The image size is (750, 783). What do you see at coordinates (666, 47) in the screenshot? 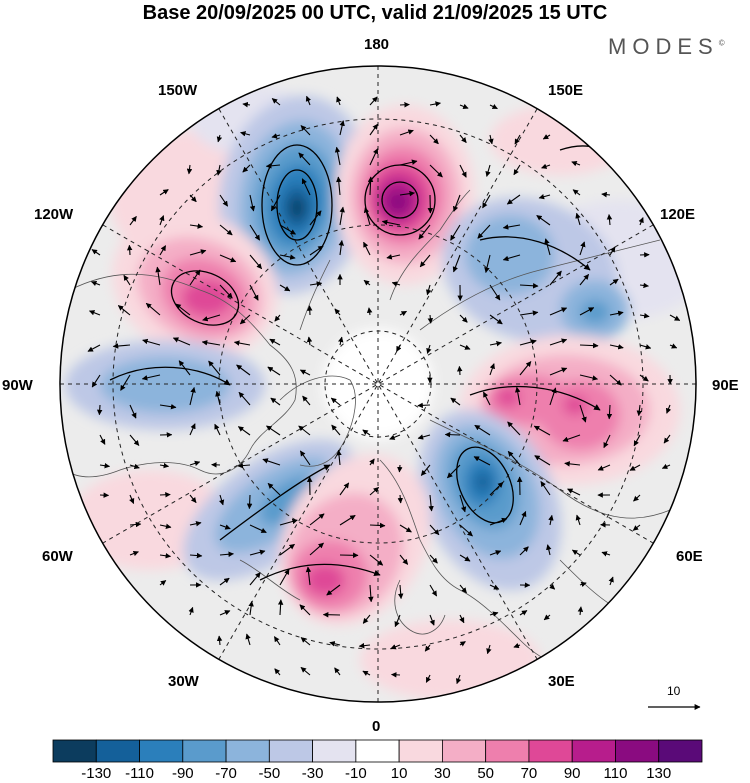
I see `brand-logo: MODES©` at bounding box center [666, 47].